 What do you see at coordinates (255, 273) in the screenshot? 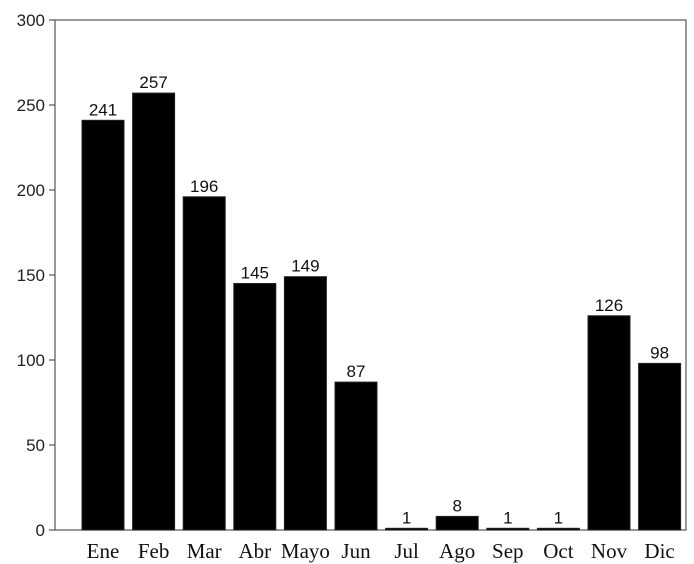
I see `bar-value-label: 145` at bounding box center [255, 273].